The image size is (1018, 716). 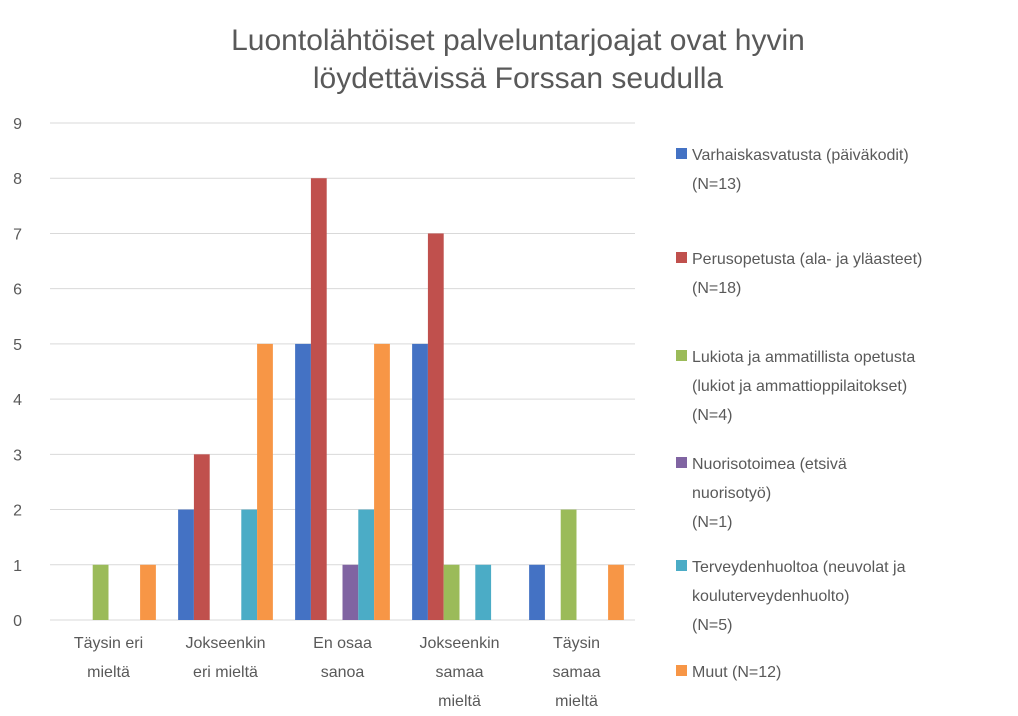 I want to click on y-tick-label: 6, so click(x=17, y=290).